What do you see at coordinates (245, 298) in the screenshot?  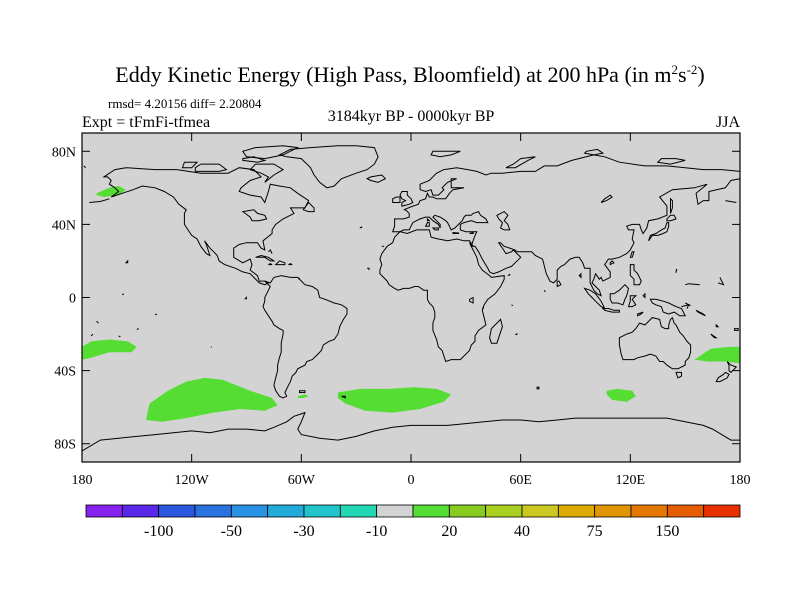 I see `coastline-galapagos` at bounding box center [245, 298].